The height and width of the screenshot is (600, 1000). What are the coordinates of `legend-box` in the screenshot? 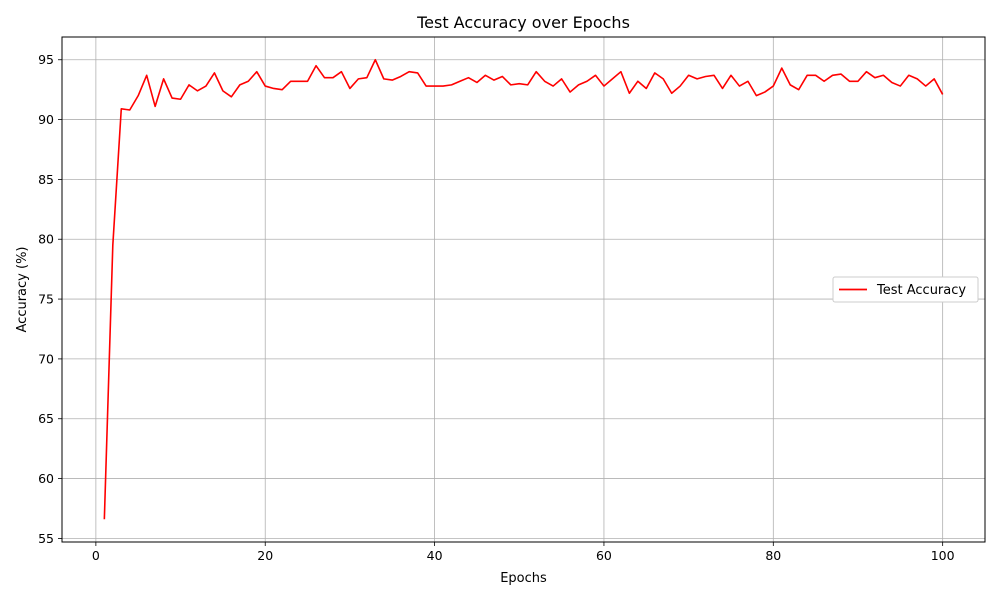 It's located at (905, 289).